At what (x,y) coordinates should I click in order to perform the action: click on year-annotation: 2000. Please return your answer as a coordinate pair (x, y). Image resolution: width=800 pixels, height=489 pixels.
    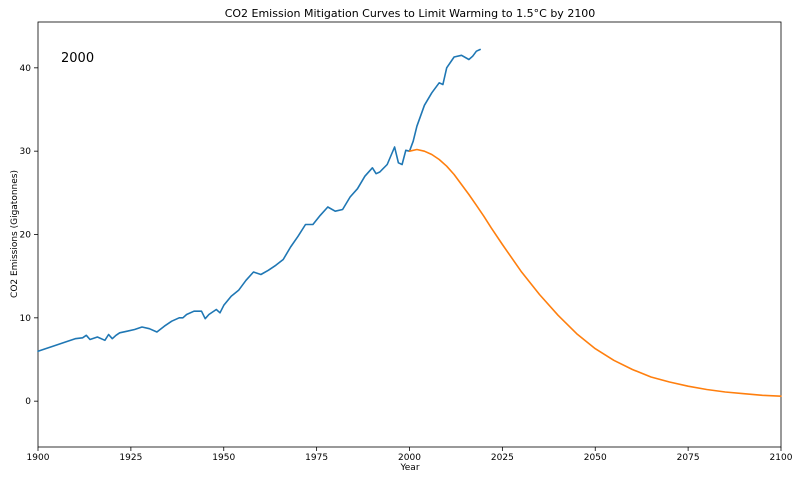
    Looking at the image, I should click on (77, 58).